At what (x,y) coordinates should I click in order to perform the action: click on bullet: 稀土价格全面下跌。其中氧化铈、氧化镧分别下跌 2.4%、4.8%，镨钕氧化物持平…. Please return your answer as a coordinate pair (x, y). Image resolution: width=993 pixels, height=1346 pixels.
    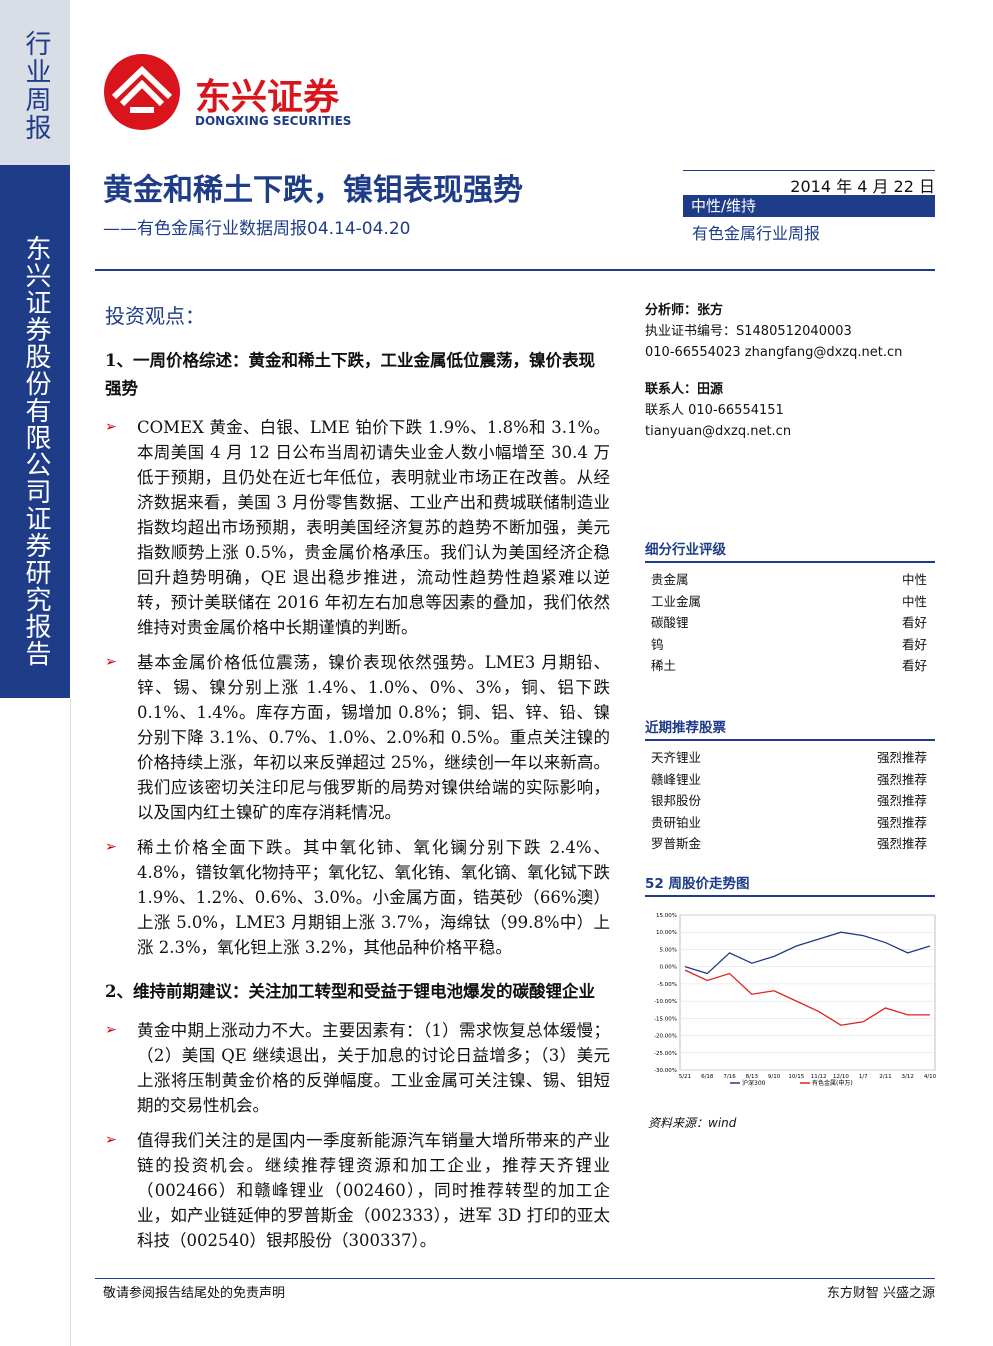
    Looking at the image, I should click on (357, 897).